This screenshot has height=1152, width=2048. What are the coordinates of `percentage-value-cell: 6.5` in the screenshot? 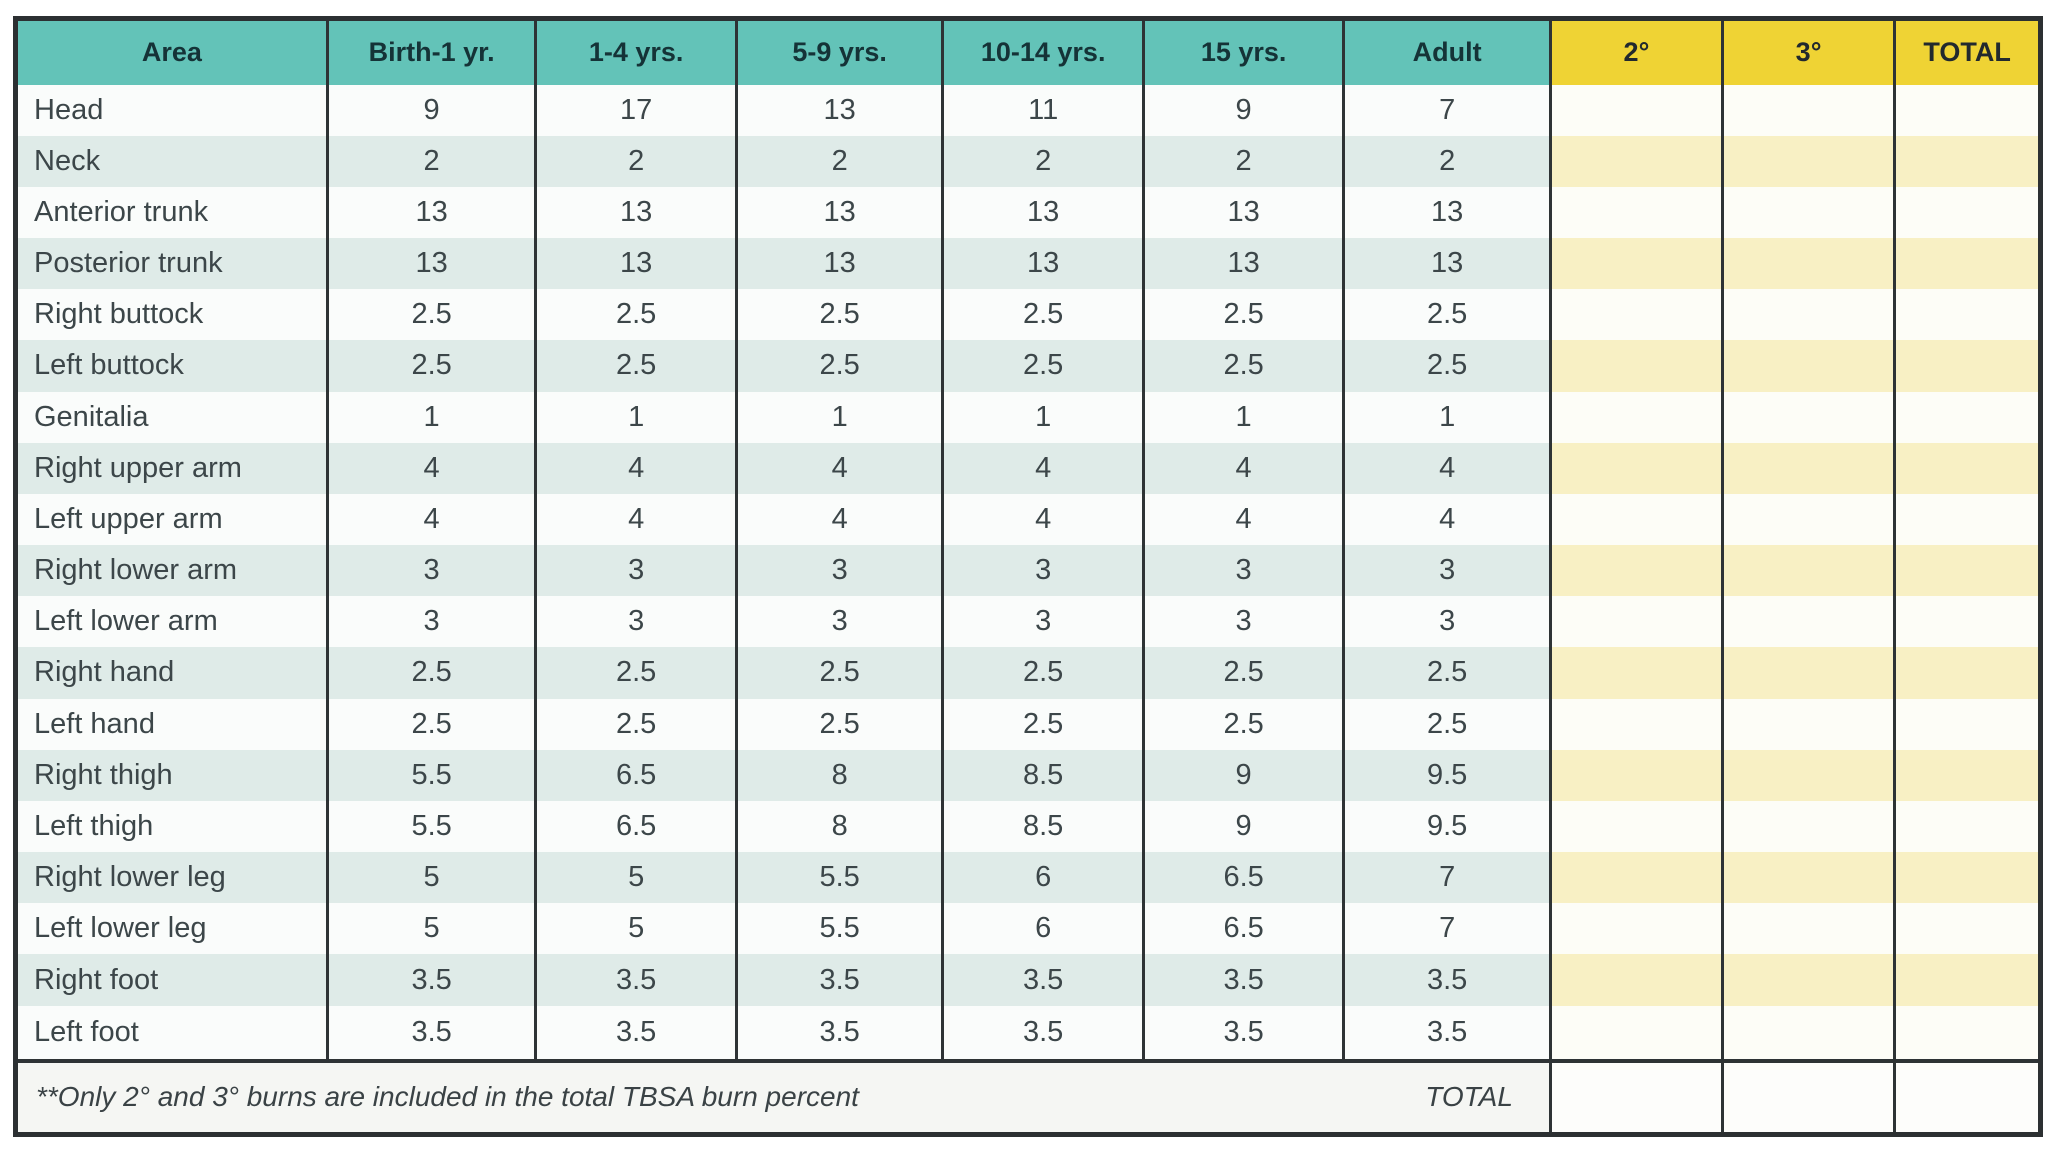 It's located at (1242, 878).